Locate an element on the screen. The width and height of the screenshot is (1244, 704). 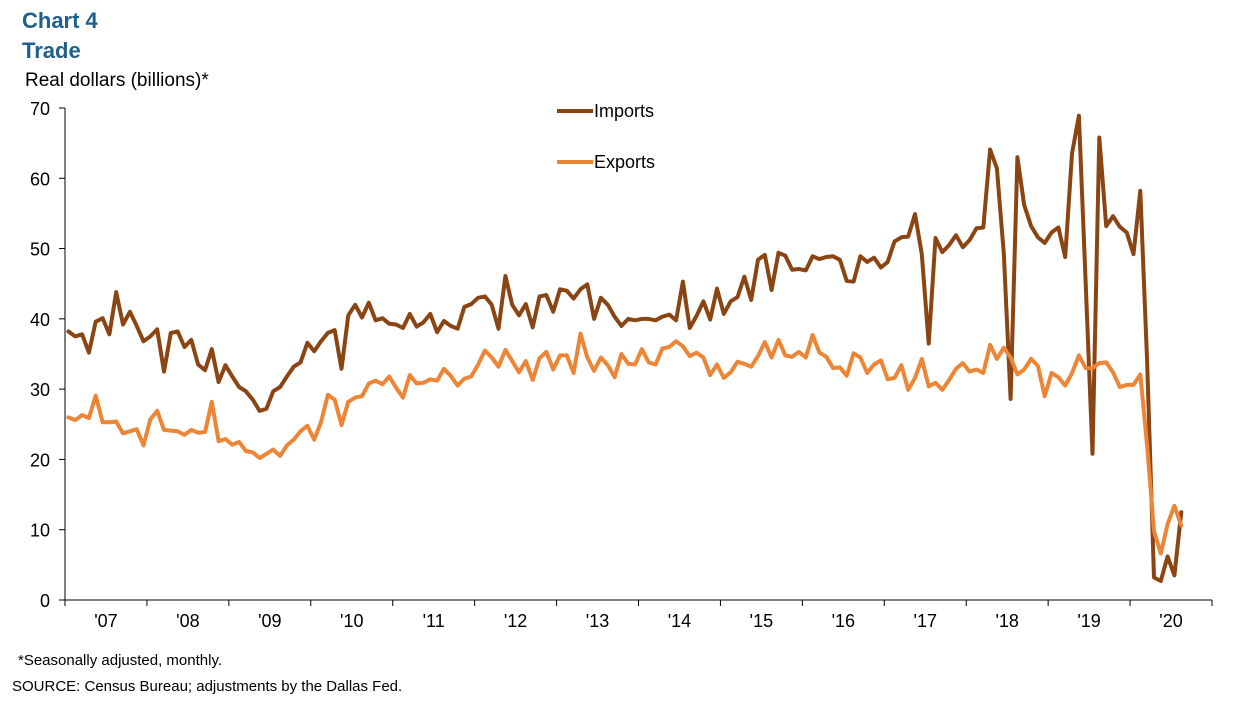
x-tick-label: '09 is located at coordinates (269, 621).